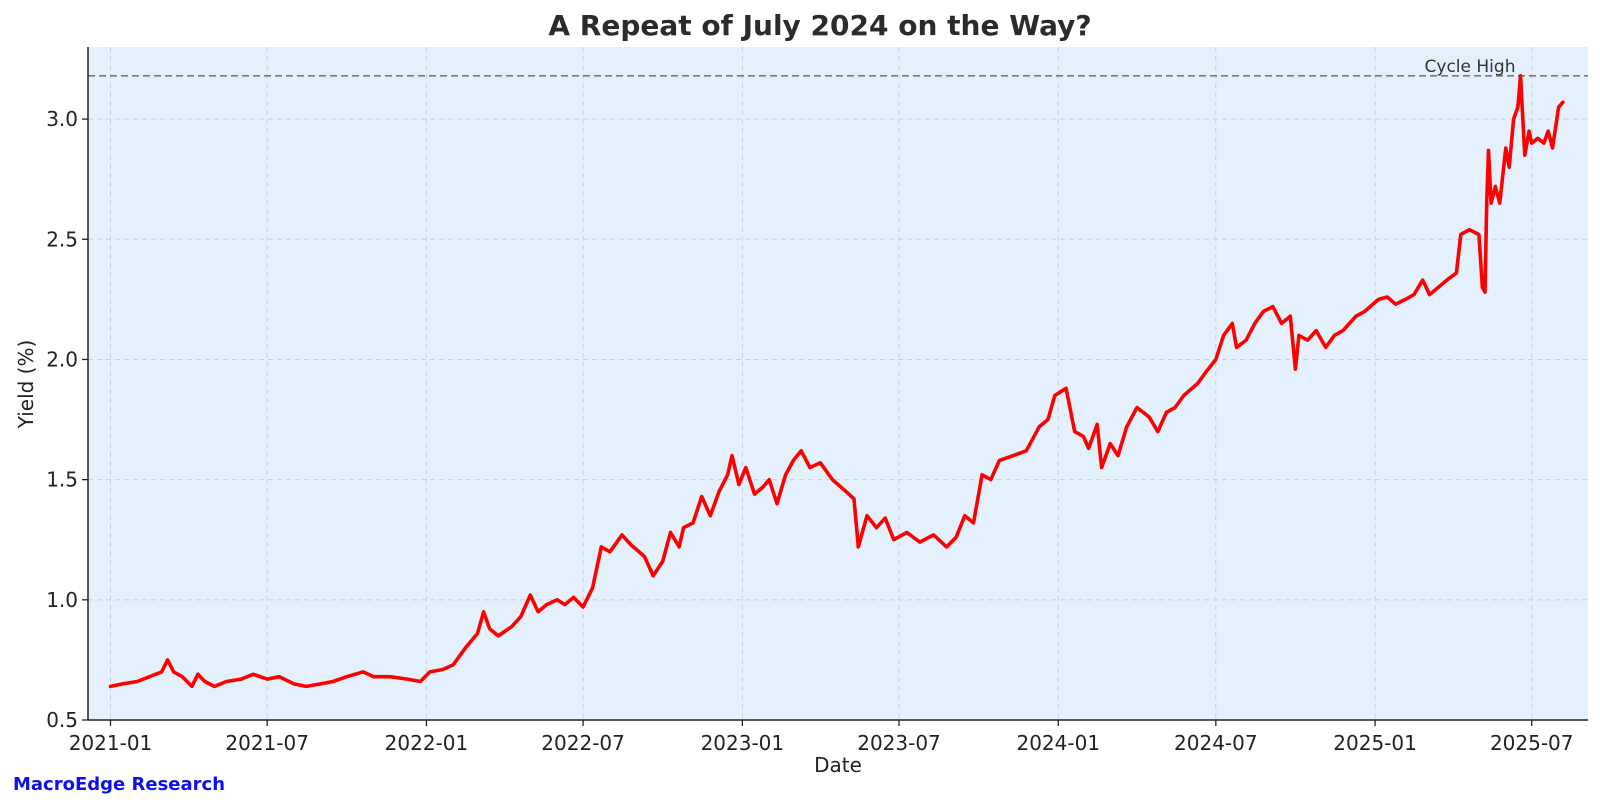 The width and height of the screenshot is (1600, 808). What do you see at coordinates (819, 25) in the screenshot?
I see `chart-title: A Repeat of July 2024 on the Way?` at bounding box center [819, 25].